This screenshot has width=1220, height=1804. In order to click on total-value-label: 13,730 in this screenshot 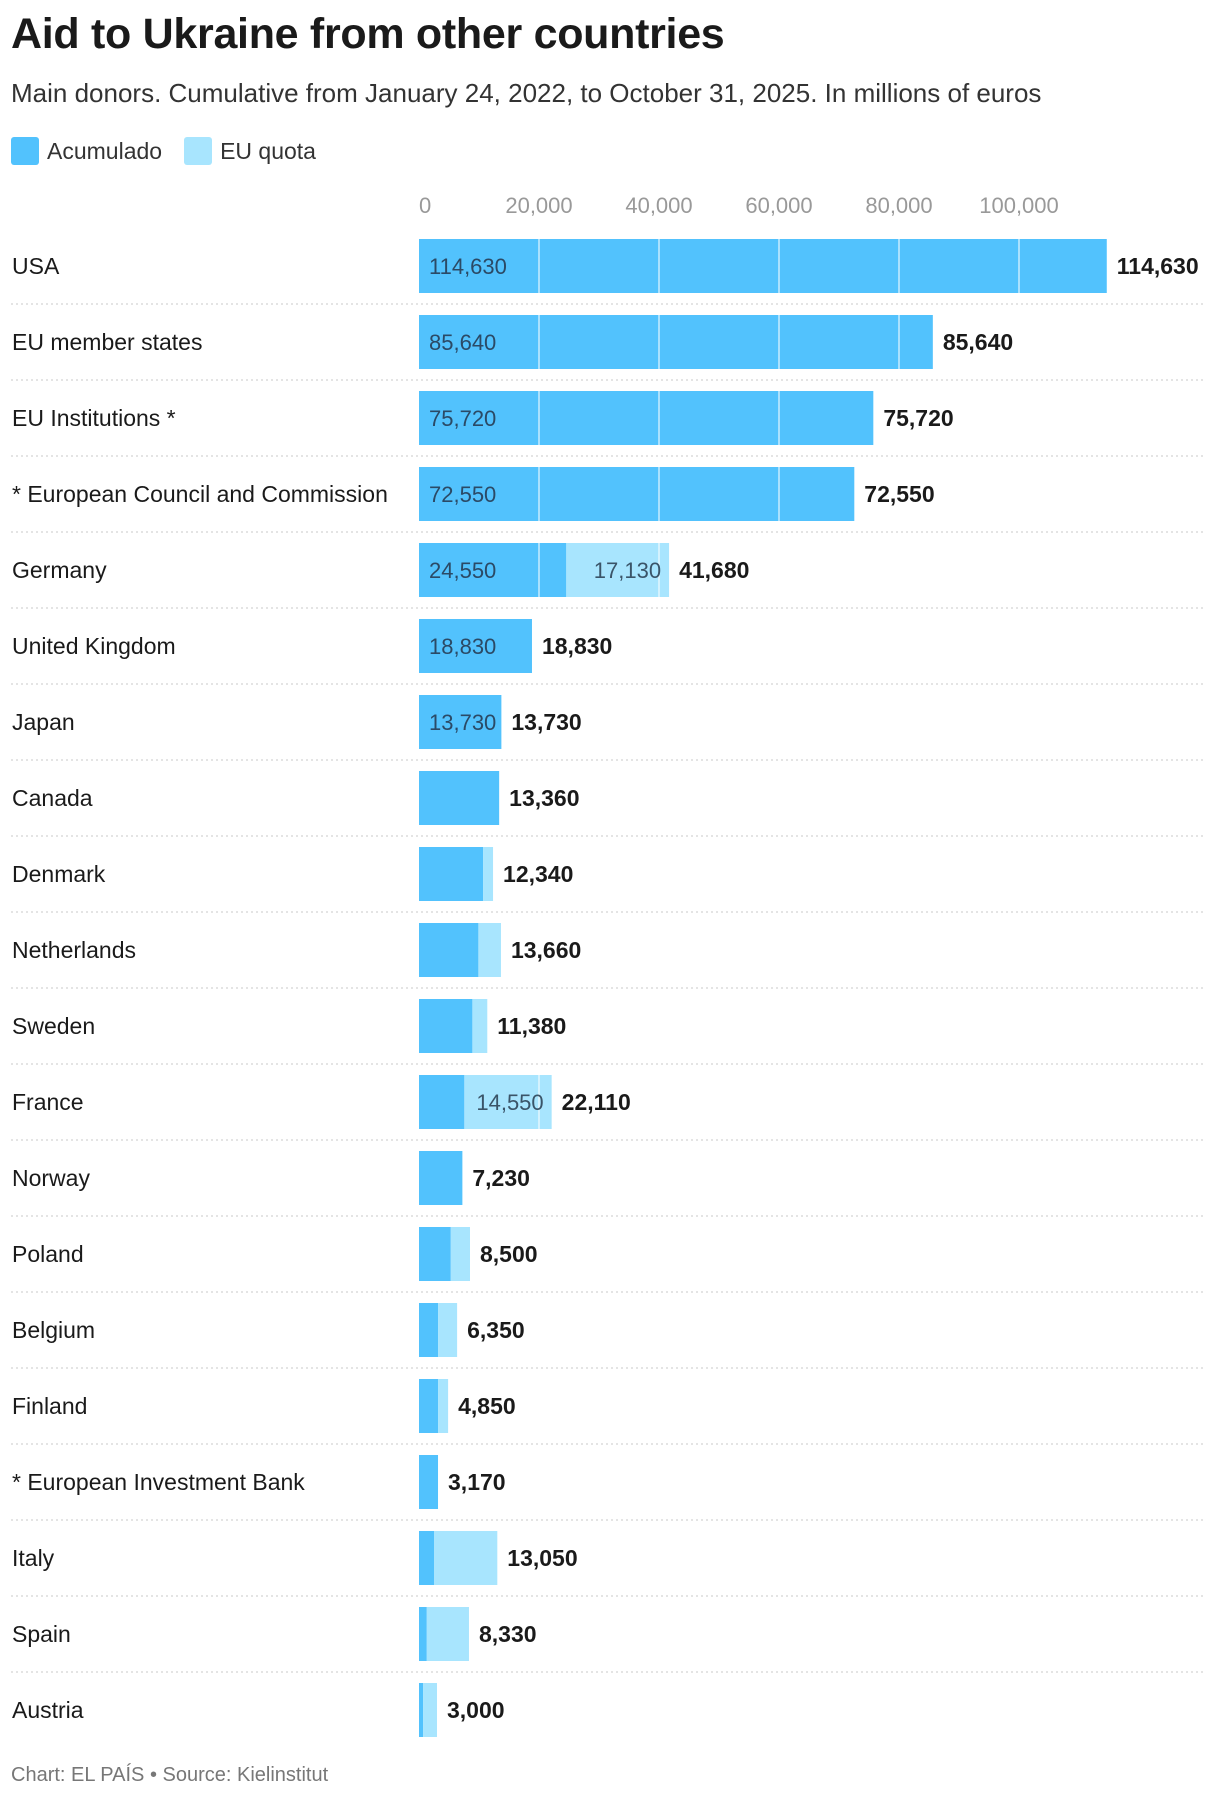, I will do `click(546, 722)`.